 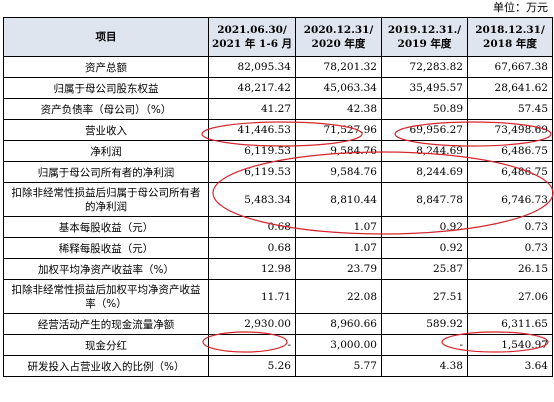 What do you see at coordinates (106, 151) in the screenshot?
I see `row-label: 净利润` at bounding box center [106, 151].